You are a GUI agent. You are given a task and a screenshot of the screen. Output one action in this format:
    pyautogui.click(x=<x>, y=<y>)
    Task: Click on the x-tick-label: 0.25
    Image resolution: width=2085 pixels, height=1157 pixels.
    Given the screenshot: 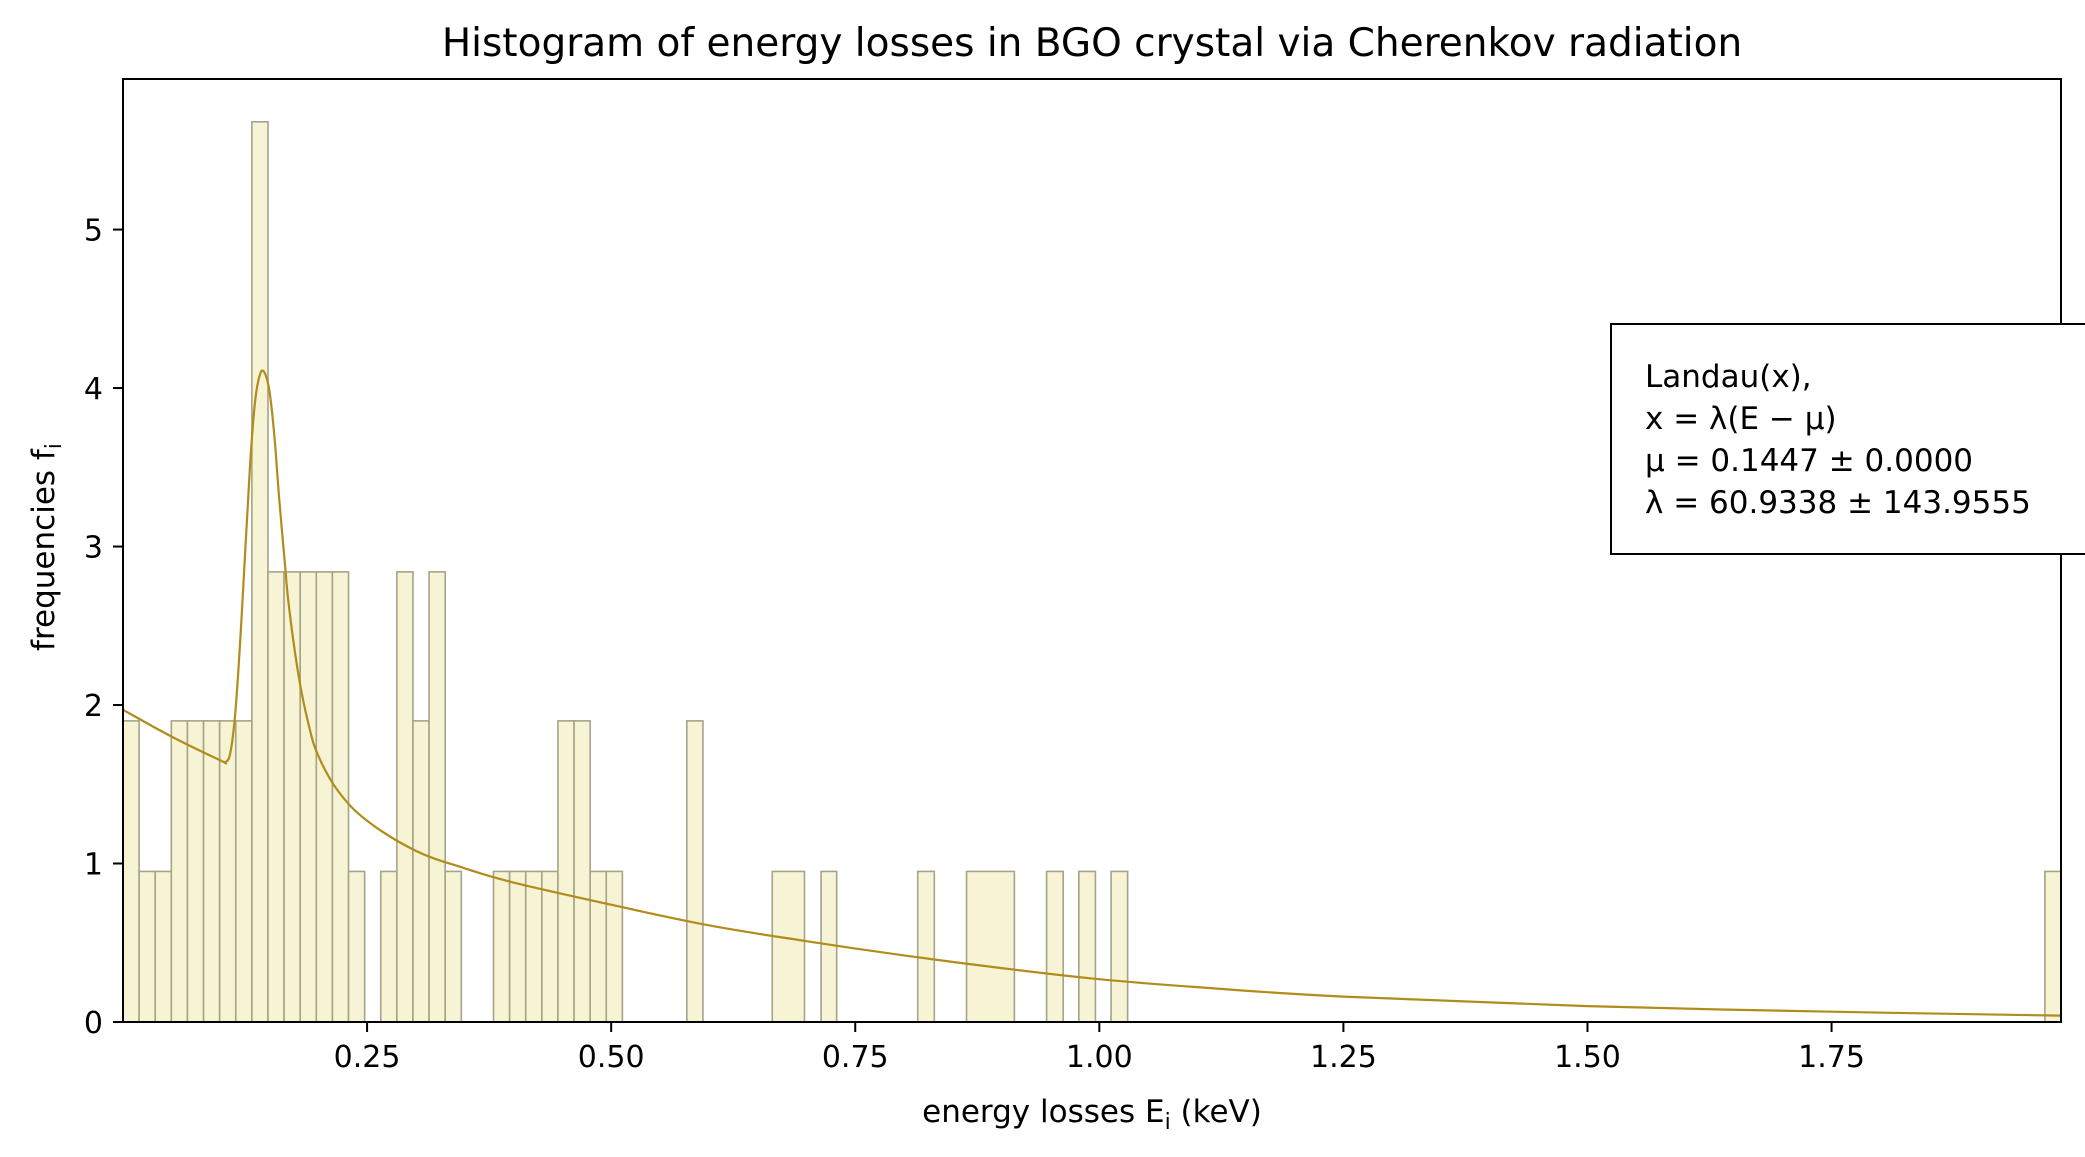 What is the action you would take?
    pyautogui.click(x=367, y=1057)
    